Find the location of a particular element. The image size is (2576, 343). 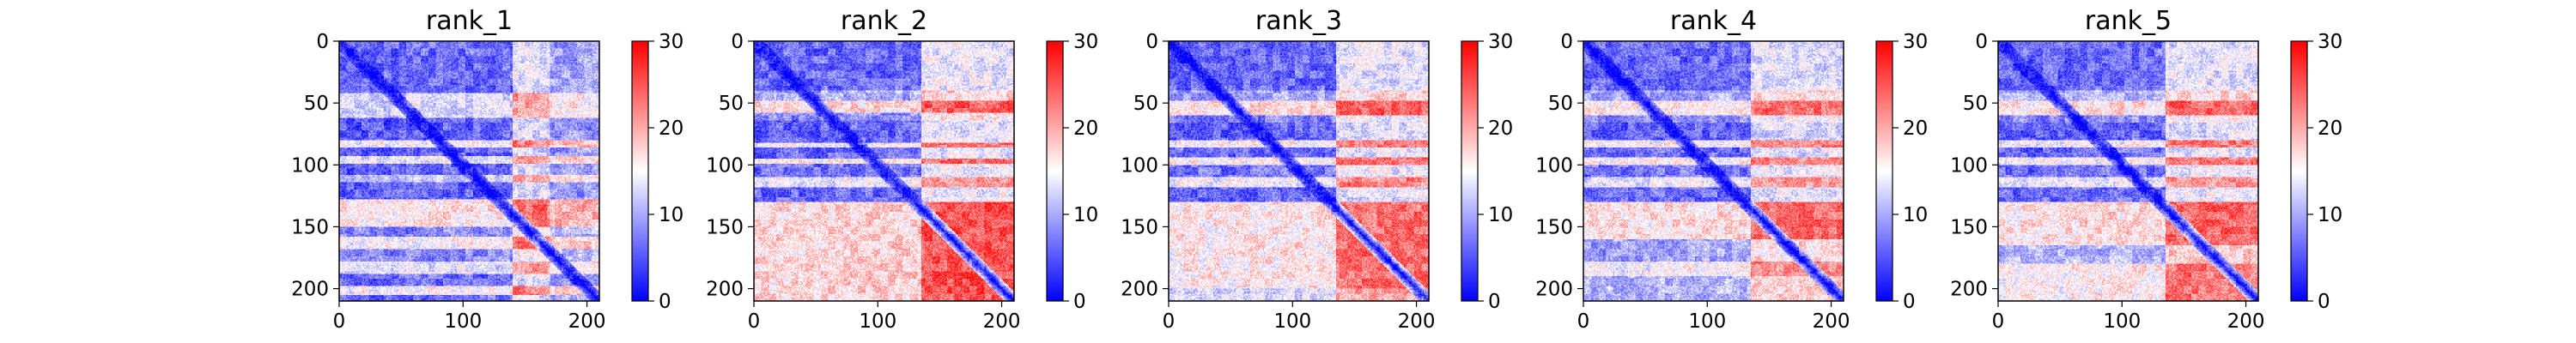

chart-title: rank_2 is located at coordinates (884, 21).